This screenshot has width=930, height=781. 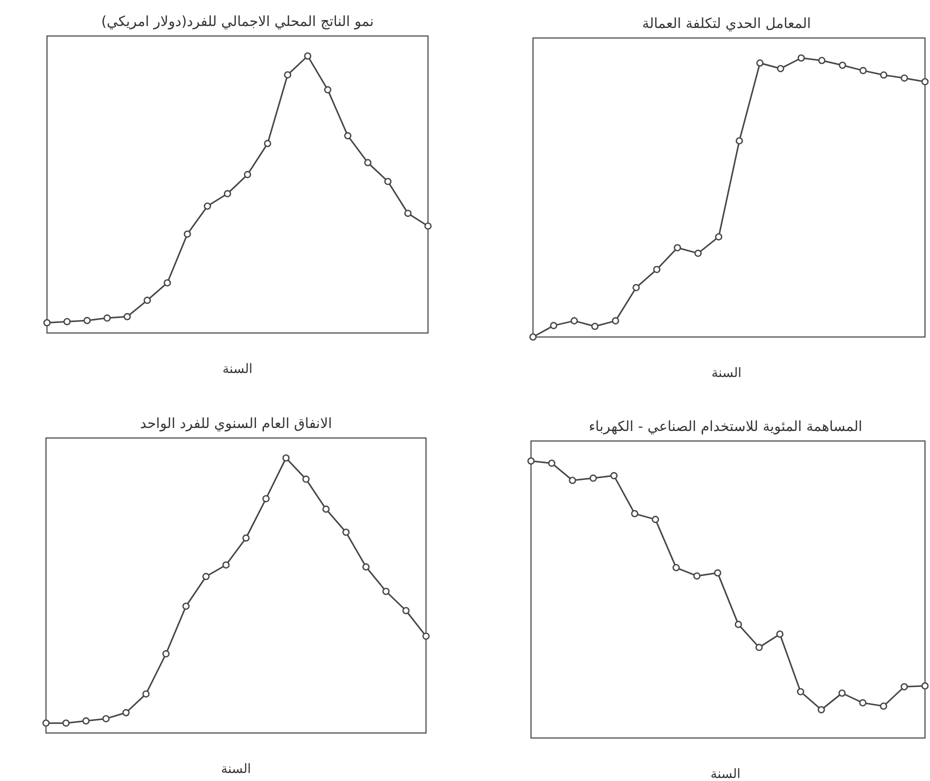 What do you see at coordinates (725, 427) in the screenshot?
I see `chart-title: المساهمة المئوية للاستخدام الصناعي - الكهرباء` at bounding box center [725, 427].